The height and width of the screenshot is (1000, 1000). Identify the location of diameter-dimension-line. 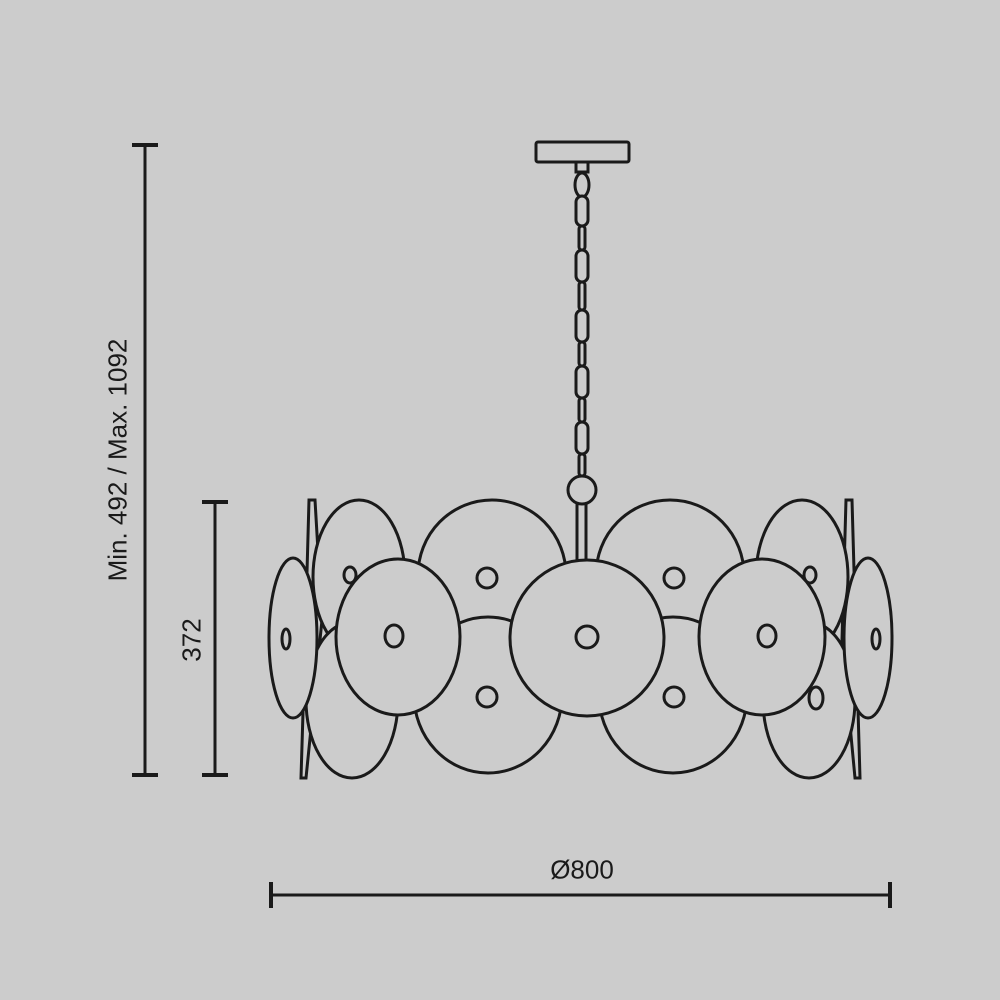
(580, 895).